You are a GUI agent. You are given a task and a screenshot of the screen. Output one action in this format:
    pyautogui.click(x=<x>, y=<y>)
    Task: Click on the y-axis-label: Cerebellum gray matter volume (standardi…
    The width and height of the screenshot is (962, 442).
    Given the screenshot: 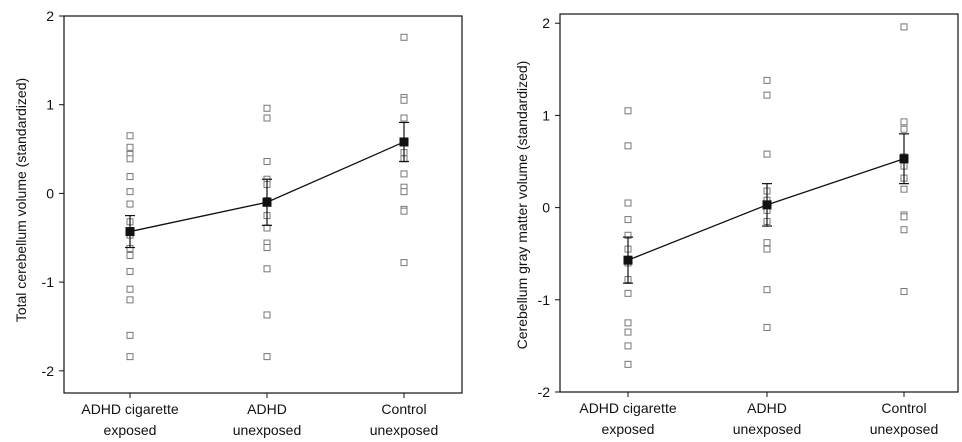 What is the action you would take?
    pyautogui.click(x=522, y=205)
    